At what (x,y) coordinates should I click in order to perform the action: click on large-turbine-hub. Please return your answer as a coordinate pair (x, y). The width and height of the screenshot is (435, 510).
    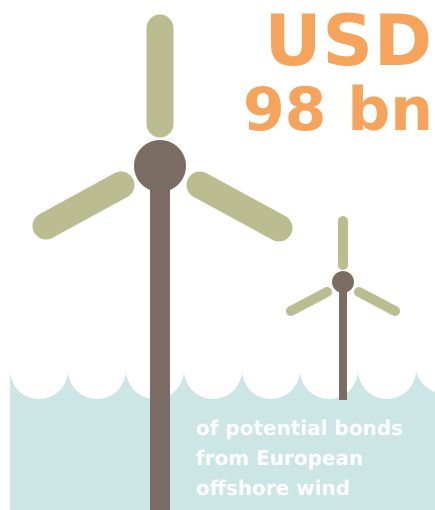
    Looking at the image, I should click on (160, 166).